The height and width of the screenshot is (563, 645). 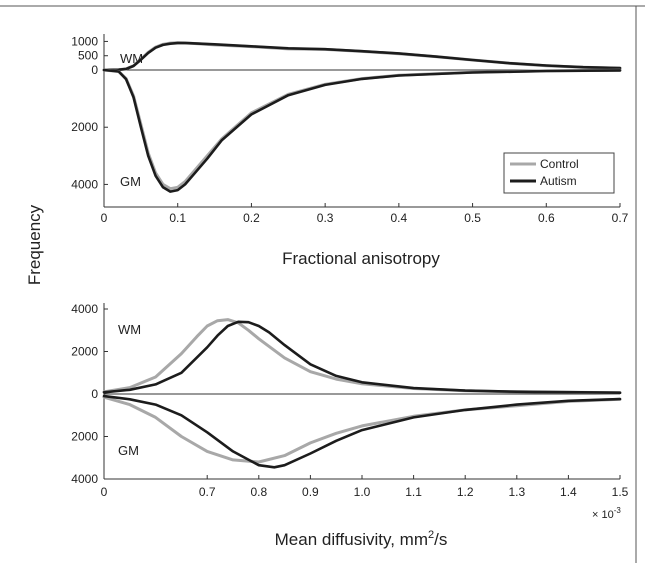 What do you see at coordinates (89, 394) in the screenshot?
I see `md-y-ticks: 4000 2000 0 2000 4000` at bounding box center [89, 394].